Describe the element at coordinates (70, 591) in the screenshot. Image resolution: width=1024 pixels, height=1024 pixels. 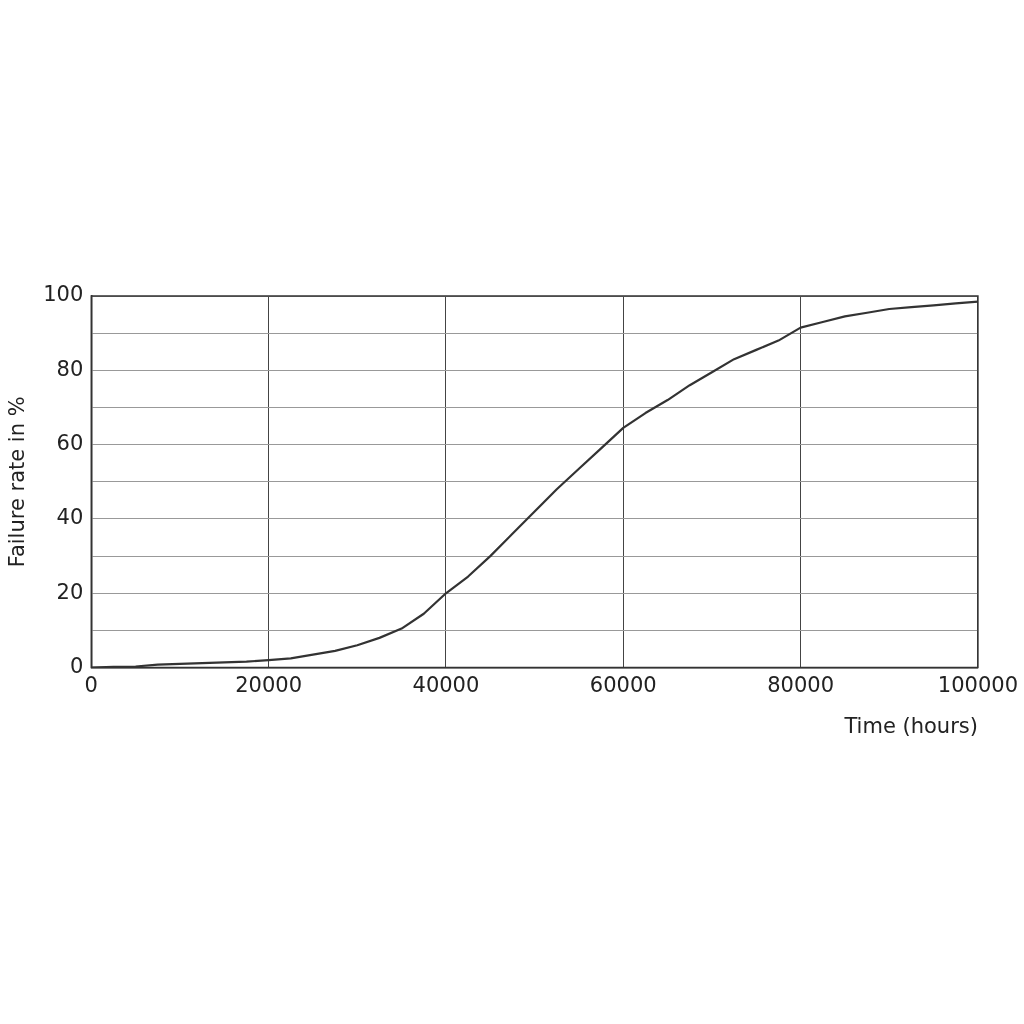
I see `y-tick-label: 20` at that location.